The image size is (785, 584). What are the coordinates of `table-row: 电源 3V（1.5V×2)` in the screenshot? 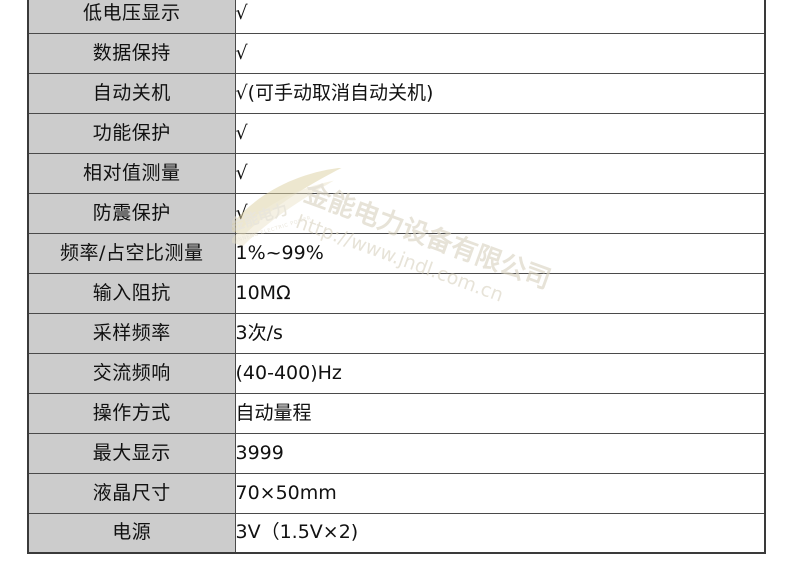 It's located at (396, 533).